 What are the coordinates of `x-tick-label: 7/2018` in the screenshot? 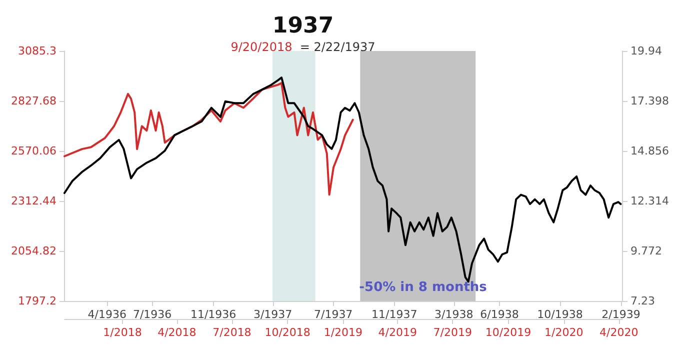 It's located at (232, 332).